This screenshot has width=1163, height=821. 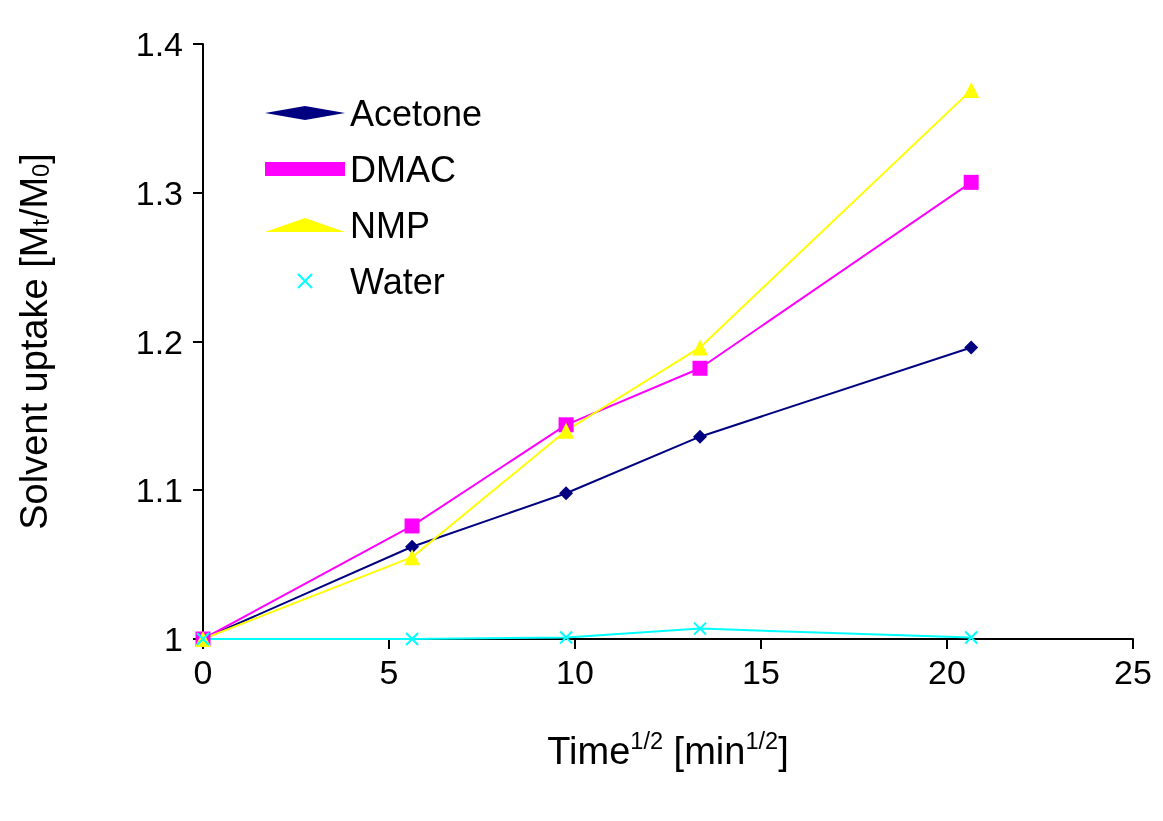 I want to click on y-tick-label: 1.4, so click(x=159, y=44).